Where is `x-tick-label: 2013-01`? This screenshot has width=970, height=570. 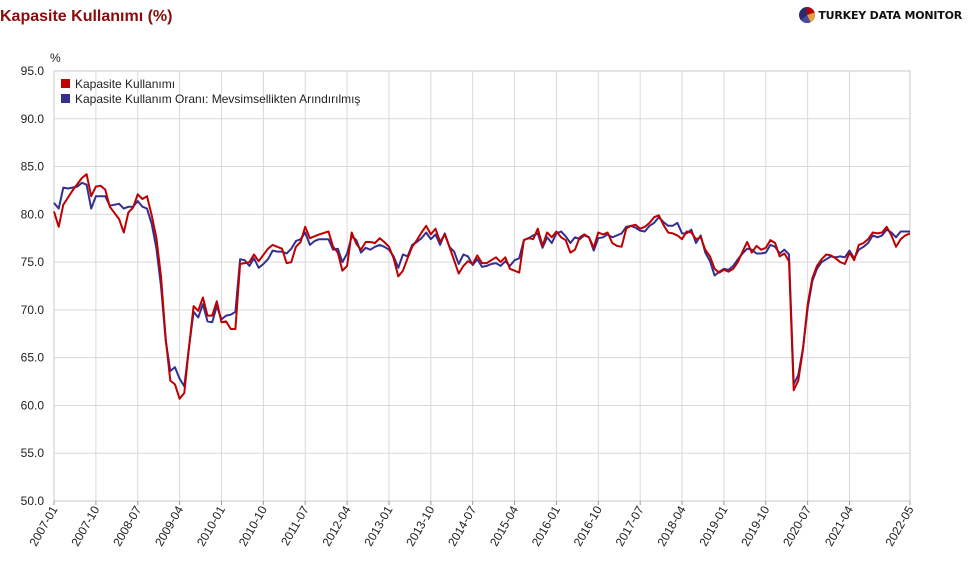
x-tick-label: 2013-01 is located at coordinates (378, 525).